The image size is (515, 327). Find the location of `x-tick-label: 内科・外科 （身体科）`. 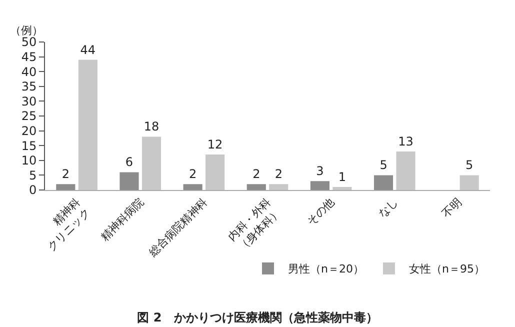

x-tick-label: 内科・外科 （身体科） is located at coordinates (254, 225).